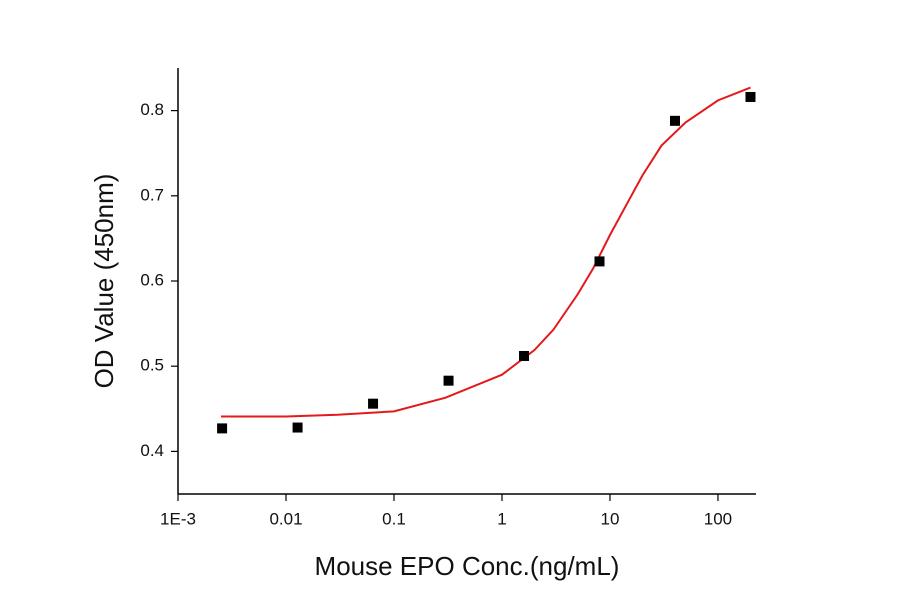 This screenshot has height=594, width=900. What do you see at coordinates (104, 281) in the screenshot?
I see `y-axis-title: OD Value (450nm)` at bounding box center [104, 281].